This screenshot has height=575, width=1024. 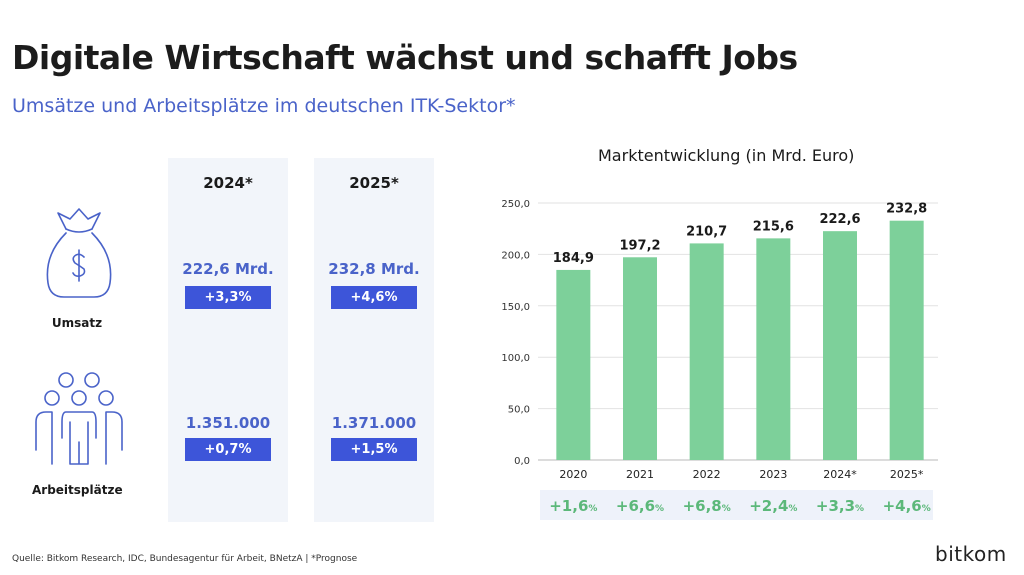 I want to click on bar-value-label: 197,2, so click(x=639, y=245).